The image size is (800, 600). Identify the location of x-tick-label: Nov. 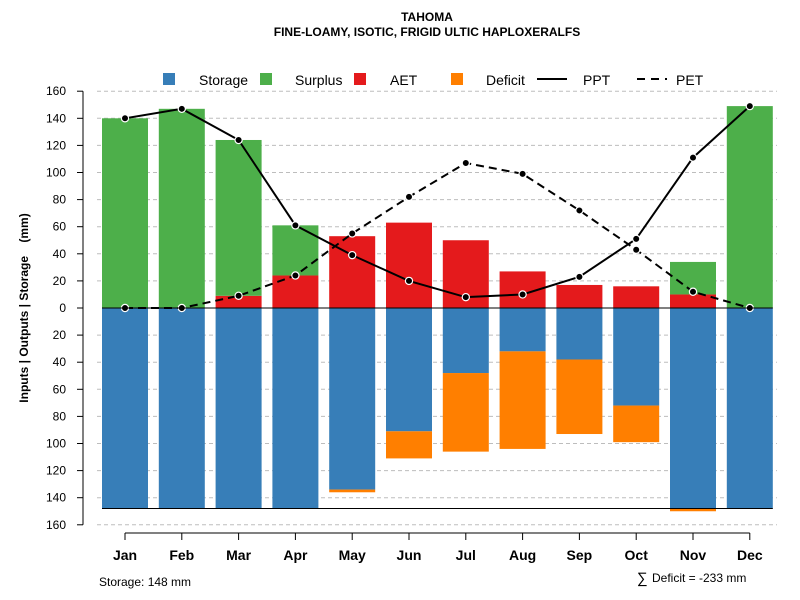
(693, 555).